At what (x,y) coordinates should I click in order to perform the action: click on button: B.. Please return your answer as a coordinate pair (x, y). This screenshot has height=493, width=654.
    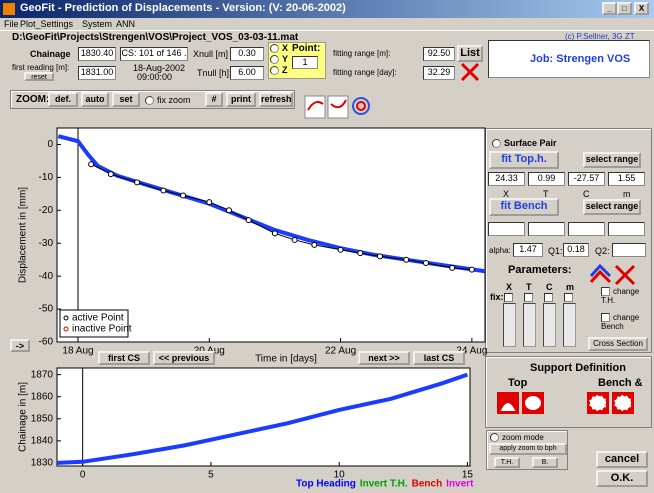
    Looking at the image, I should click on (545, 462).